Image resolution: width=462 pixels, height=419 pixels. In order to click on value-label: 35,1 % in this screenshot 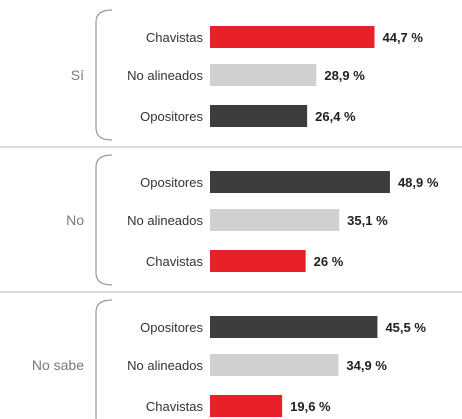, I will do `click(367, 220)`.